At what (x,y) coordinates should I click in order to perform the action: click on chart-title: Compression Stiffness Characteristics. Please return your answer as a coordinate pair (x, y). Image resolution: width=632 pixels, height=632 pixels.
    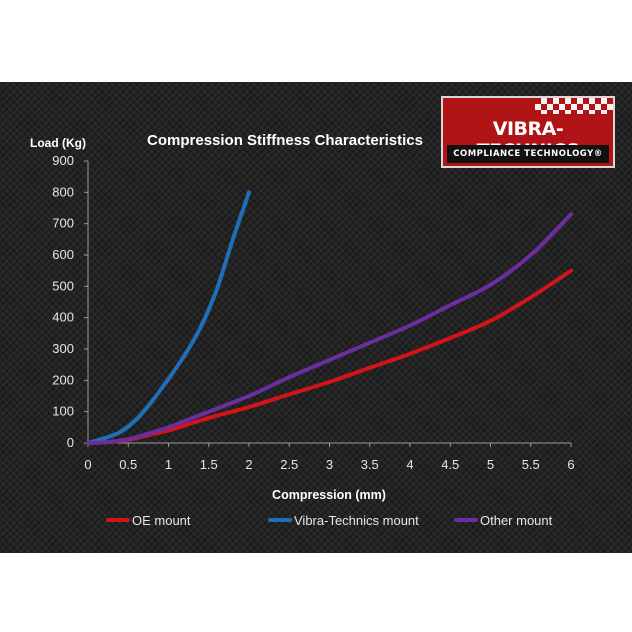
    Looking at the image, I should click on (285, 140).